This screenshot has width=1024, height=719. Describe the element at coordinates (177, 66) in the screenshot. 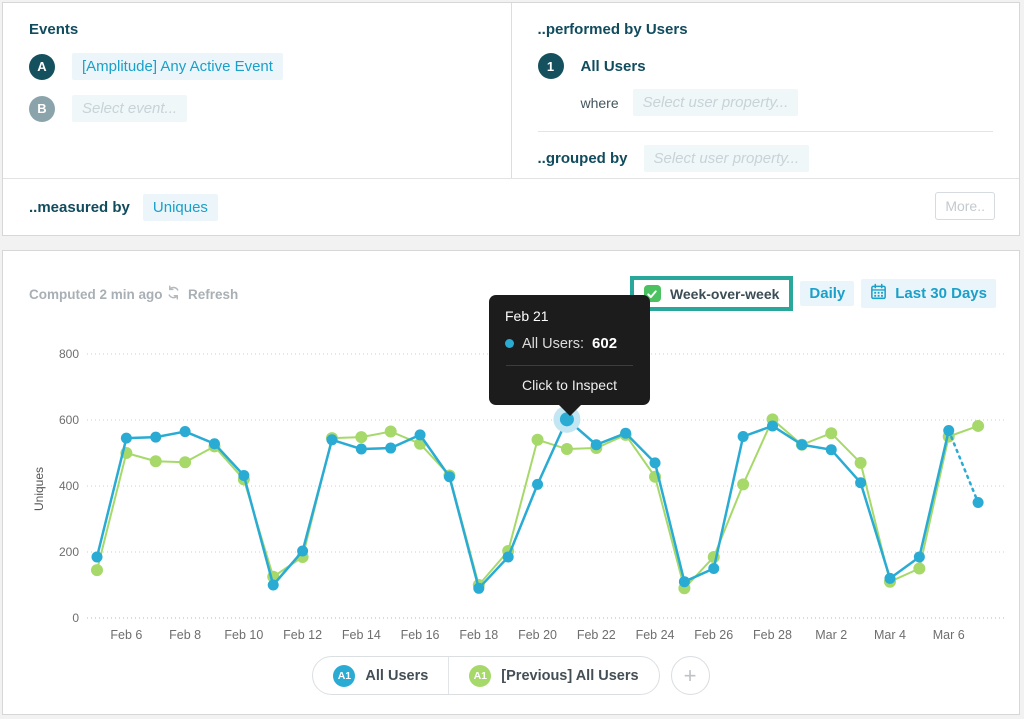

I see `event-selector-a: [Amplitude] Any Active Event` at that location.